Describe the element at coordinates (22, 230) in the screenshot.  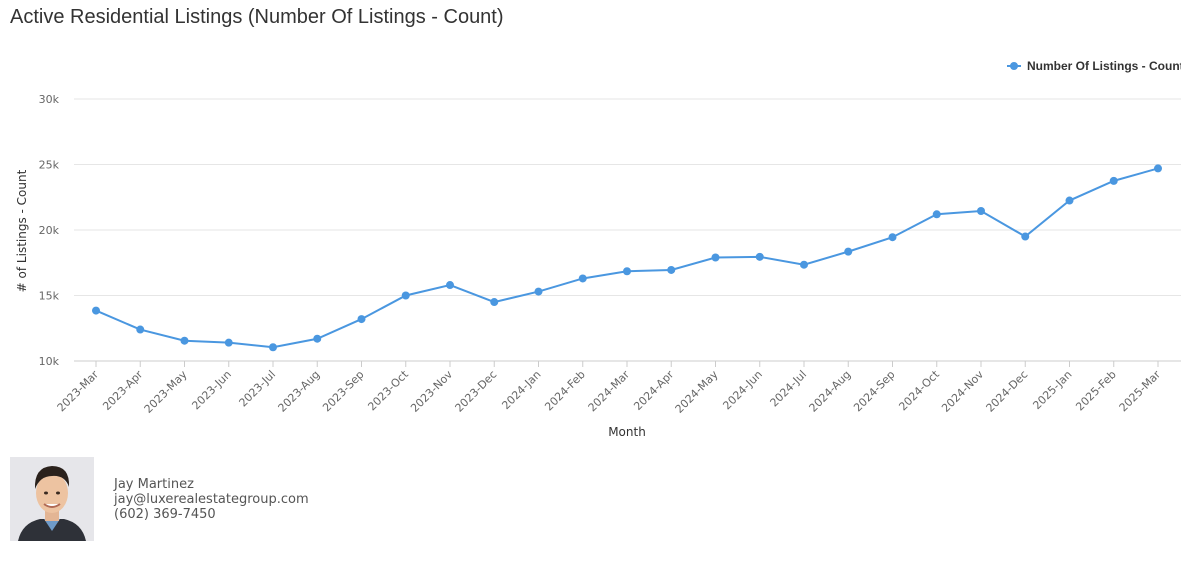
I see `y-axis-label: # of Listings - Count` at that location.